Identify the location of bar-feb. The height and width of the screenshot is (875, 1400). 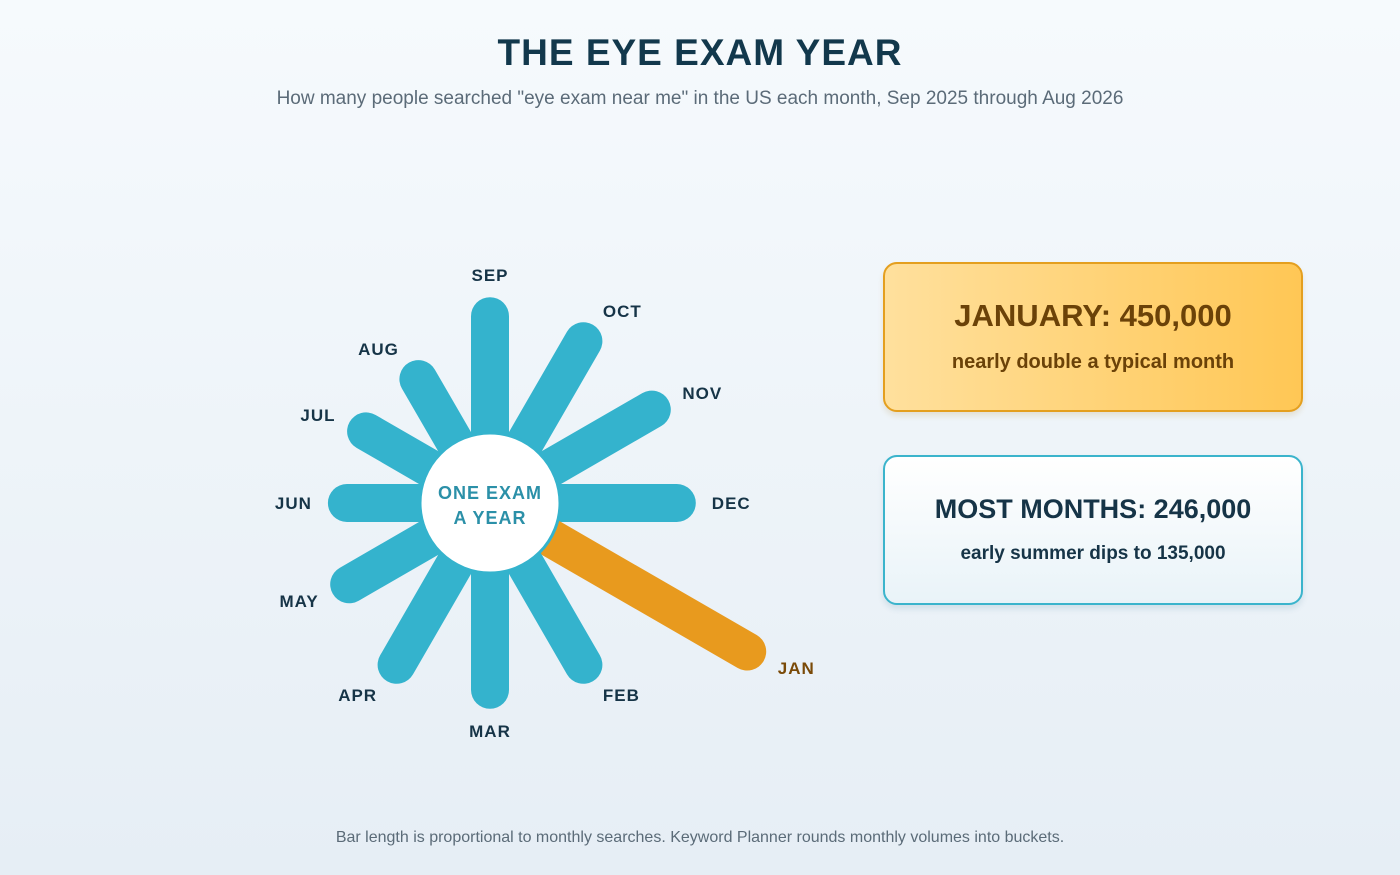
(552, 611).